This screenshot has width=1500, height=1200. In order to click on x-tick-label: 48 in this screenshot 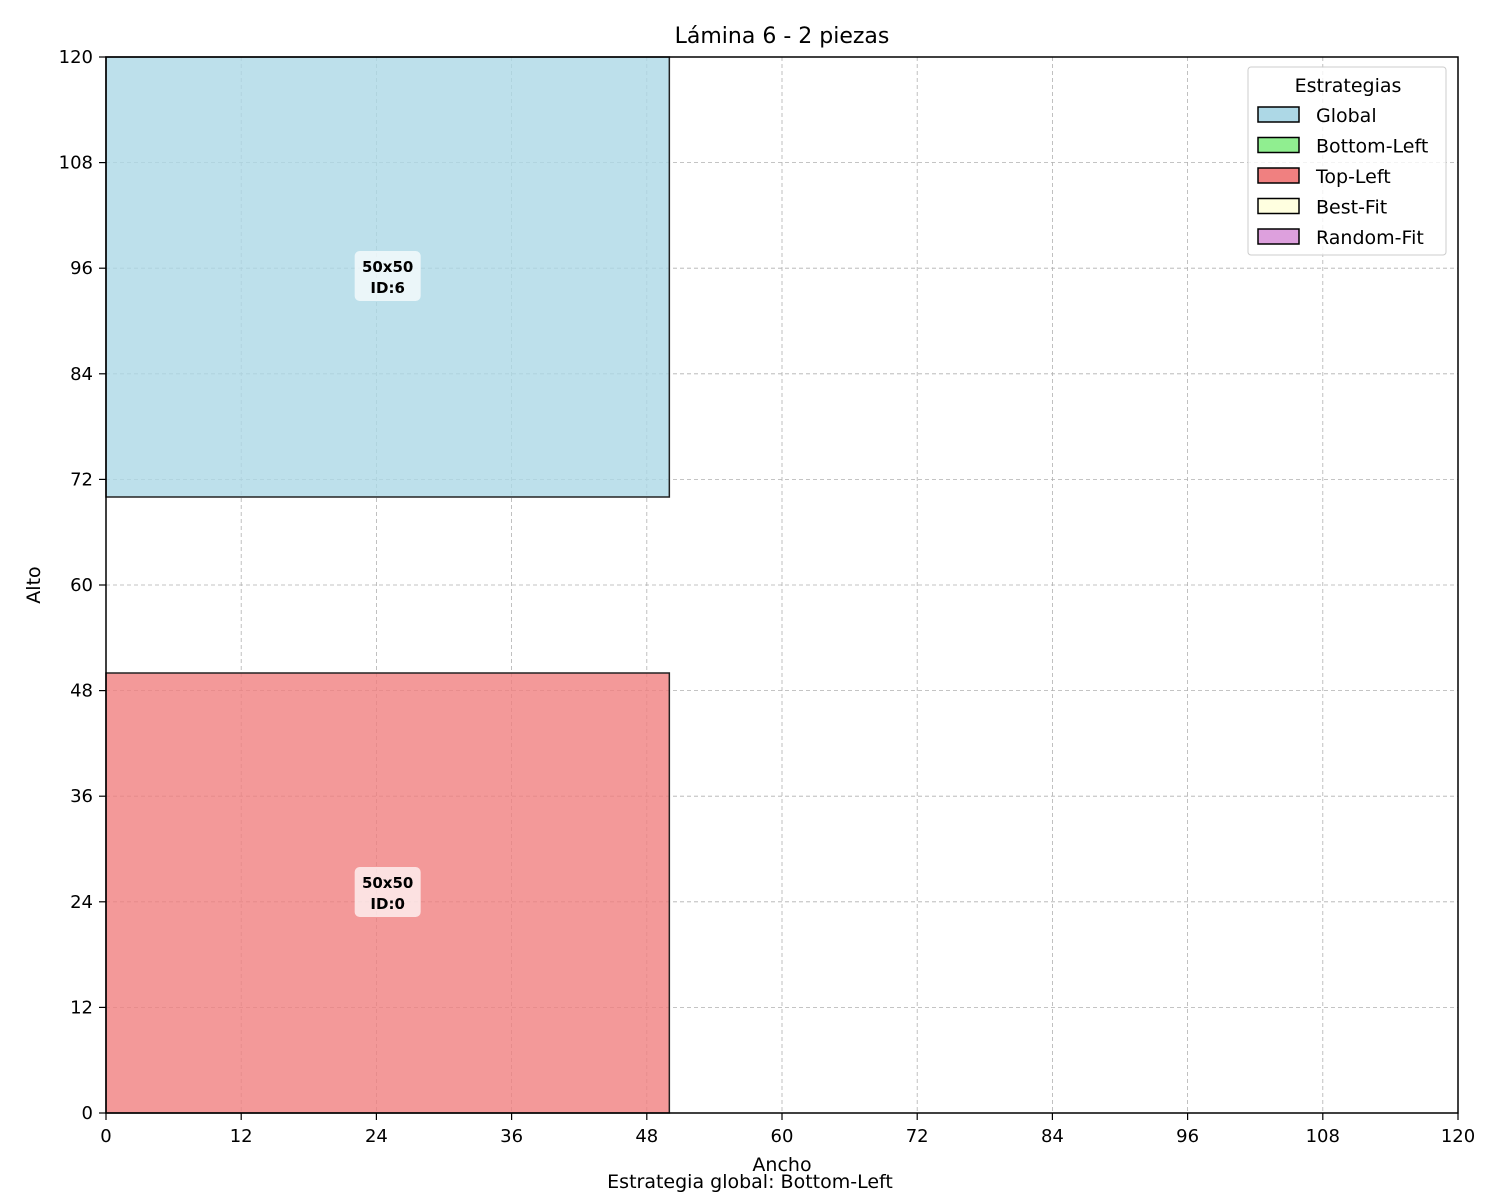, I will do `click(646, 1136)`.